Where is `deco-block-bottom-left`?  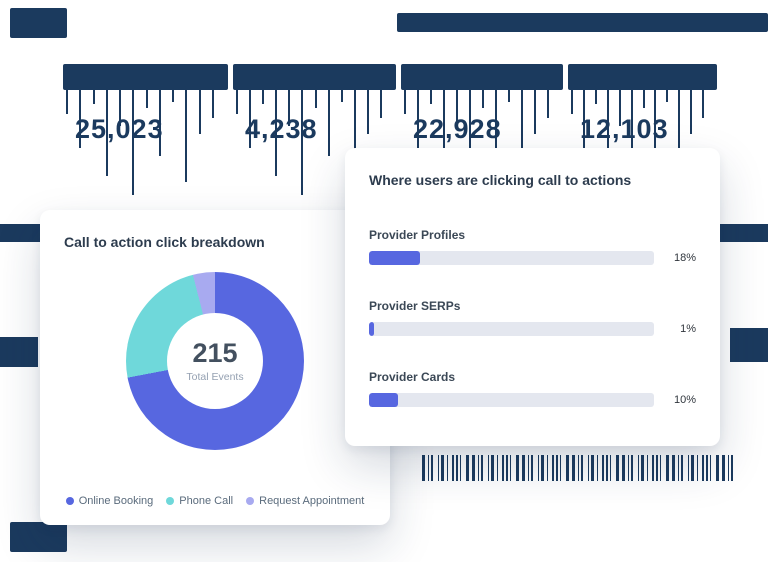 deco-block-bottom-left is located at coordinates (38, 537).